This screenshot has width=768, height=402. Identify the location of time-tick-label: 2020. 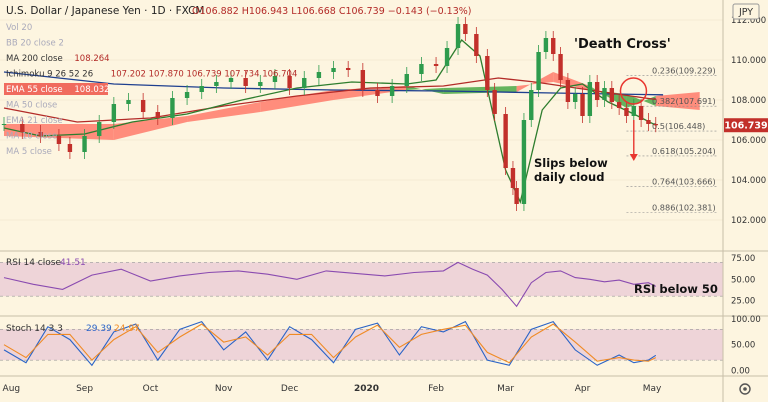
(366, 389).